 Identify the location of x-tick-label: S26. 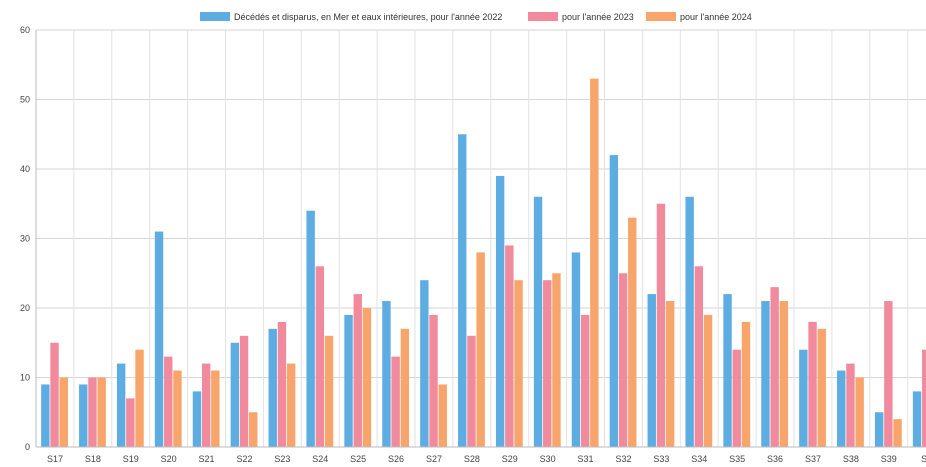
(396, 459).